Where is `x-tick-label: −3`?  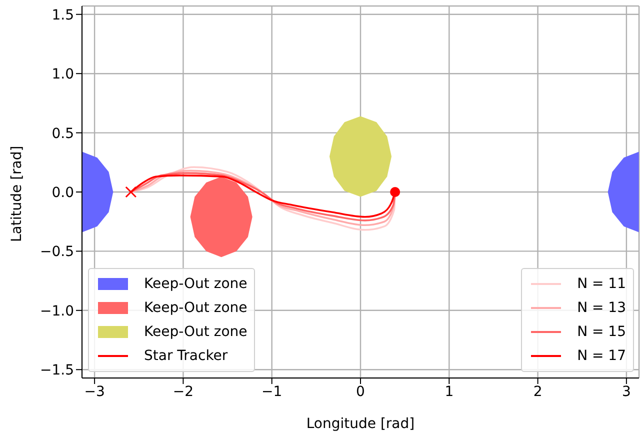
x-tick-label: −3 is located at coordinates (94, 392).